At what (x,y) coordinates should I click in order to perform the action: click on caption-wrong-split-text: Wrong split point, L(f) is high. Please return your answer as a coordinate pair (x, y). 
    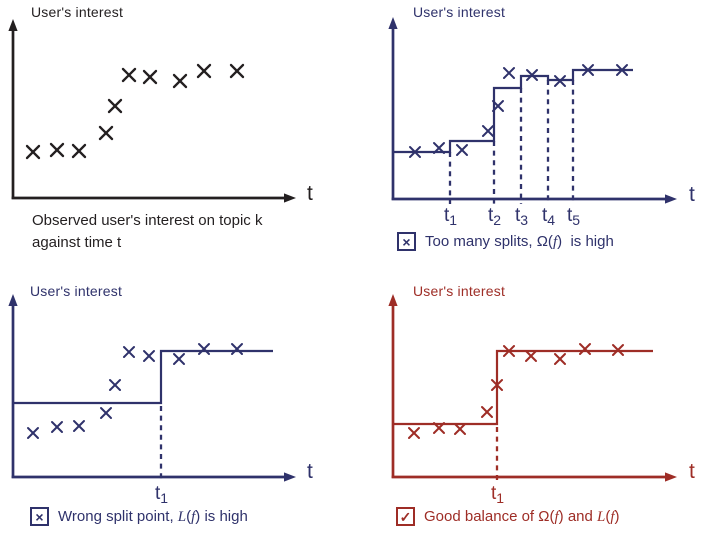
    Looking at the image, I should click on (153, 517).